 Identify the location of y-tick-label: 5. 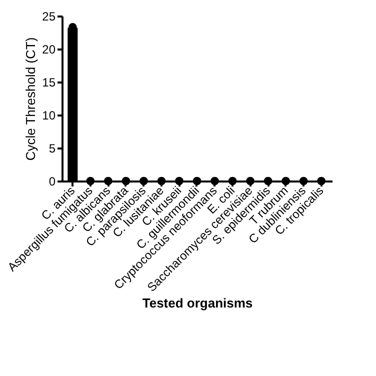
(52, 149).